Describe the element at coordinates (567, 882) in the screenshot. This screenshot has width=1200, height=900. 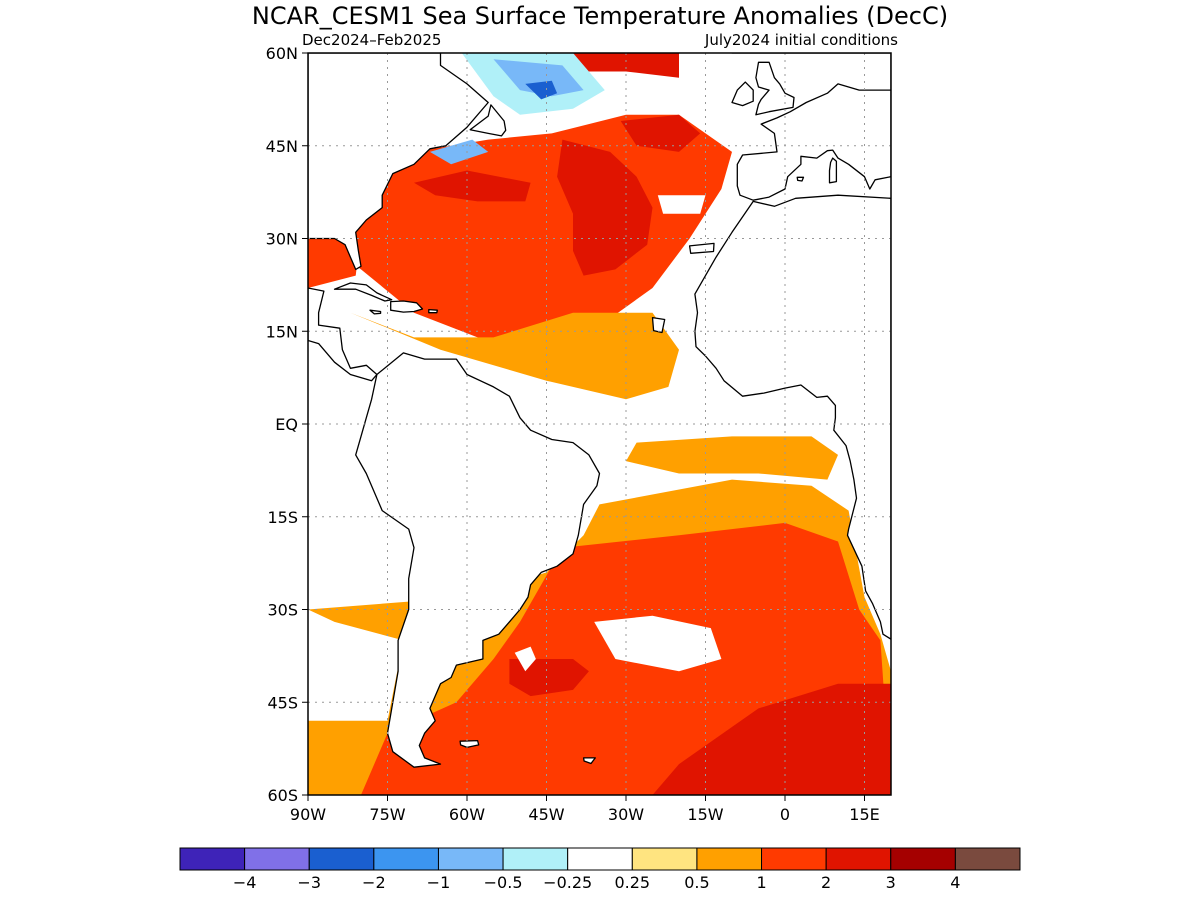
I see `colorbar-label: −0.25` at that location.